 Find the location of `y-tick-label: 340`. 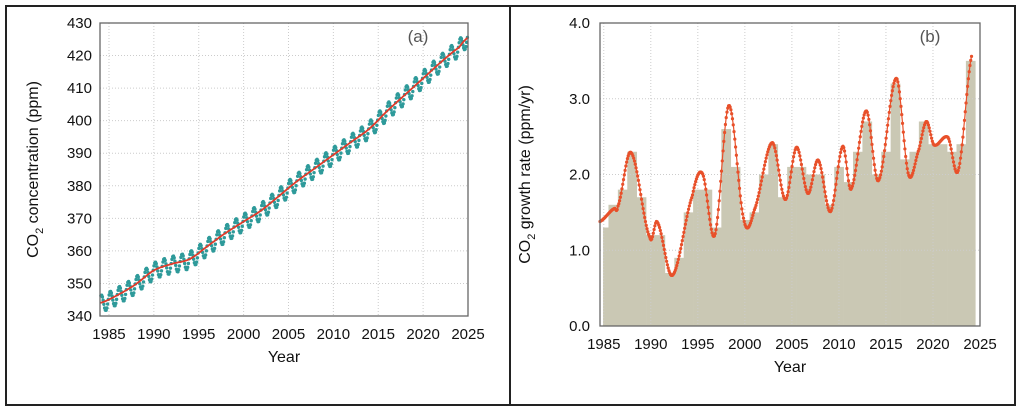

y-tick-label: 340 is located at coordinates (79, 316).